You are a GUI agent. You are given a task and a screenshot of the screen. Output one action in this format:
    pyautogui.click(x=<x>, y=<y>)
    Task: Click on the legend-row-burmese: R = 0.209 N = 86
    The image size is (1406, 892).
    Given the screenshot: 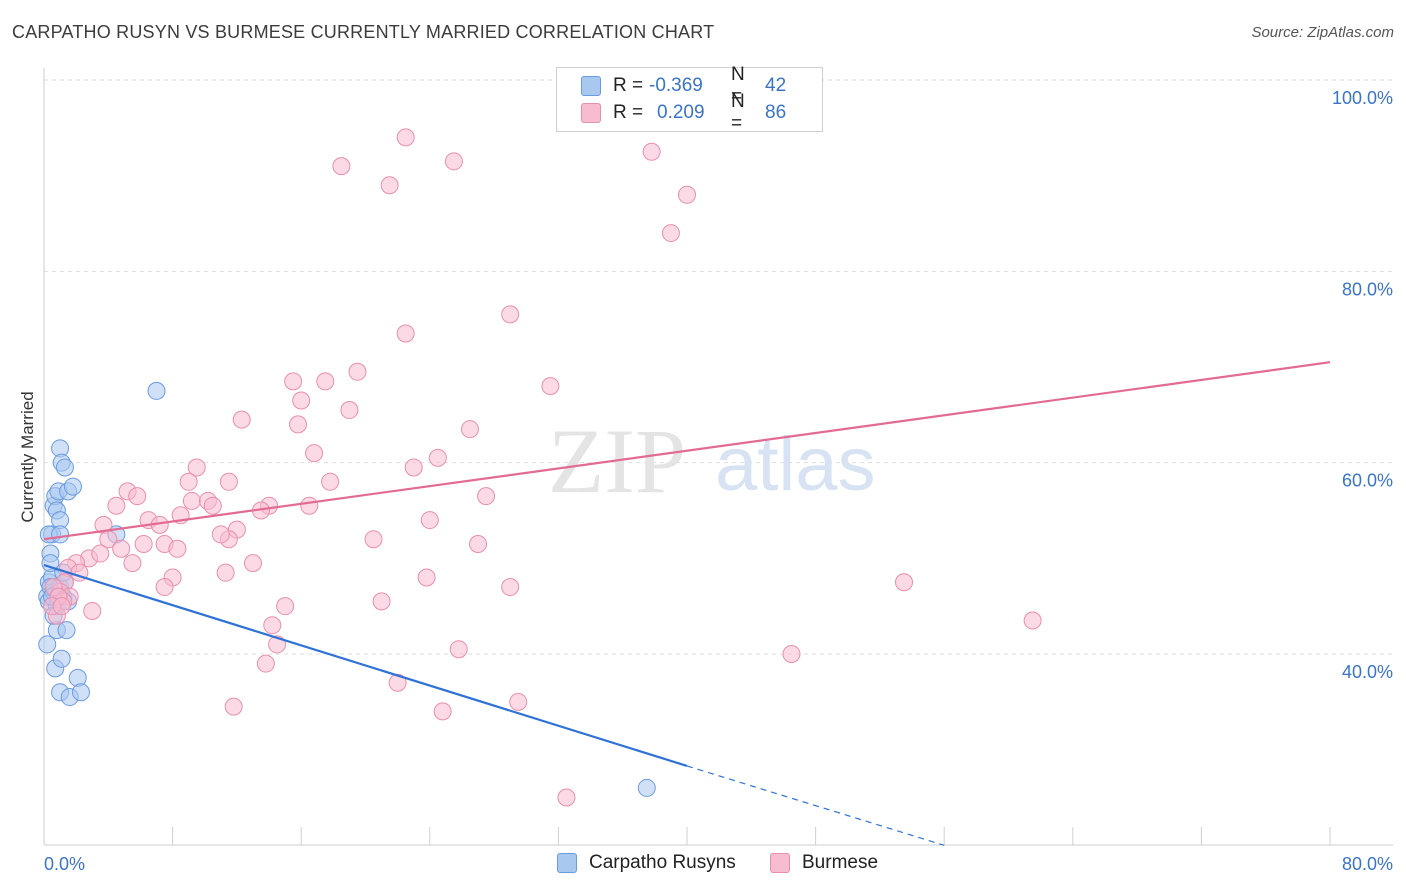 What is the action you would take?
    pyautogui.click(x=684, y=112)
    